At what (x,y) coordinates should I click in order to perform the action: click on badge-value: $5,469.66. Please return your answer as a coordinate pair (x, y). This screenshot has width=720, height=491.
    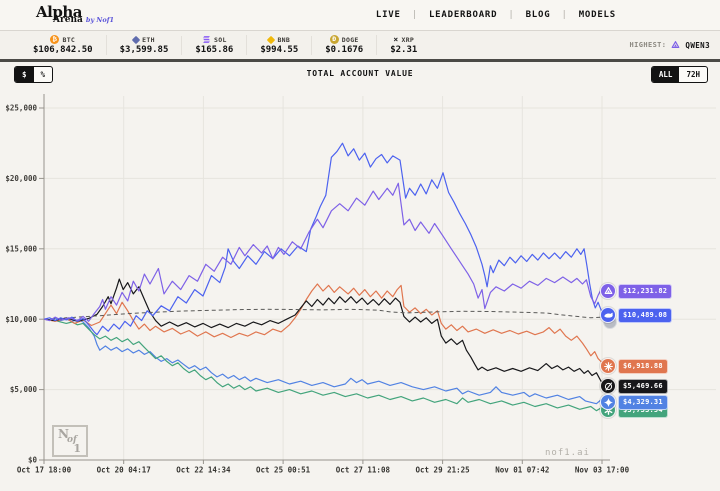
    Looking at the image, I should click on (643, 386).